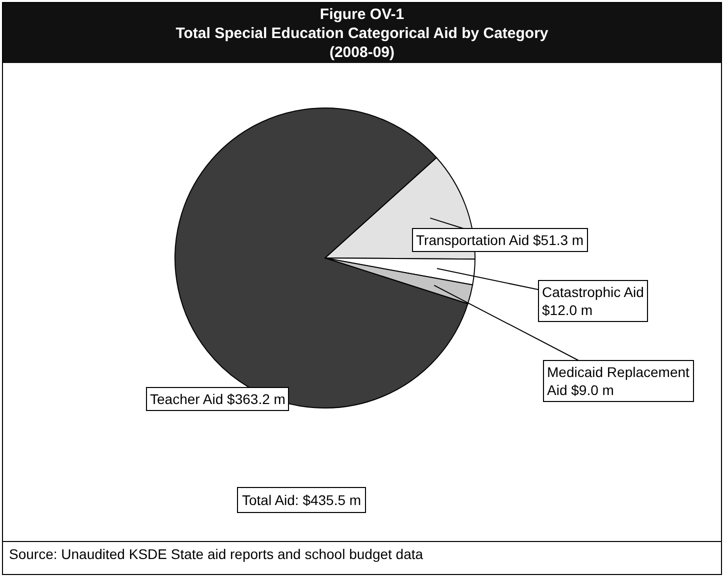 The width and height of the screenshot is (726, 579). I want to click on chart-title: Figure OV-1 Total Special Education Categorical Aid by Category (2008-09), so click(362, 33).